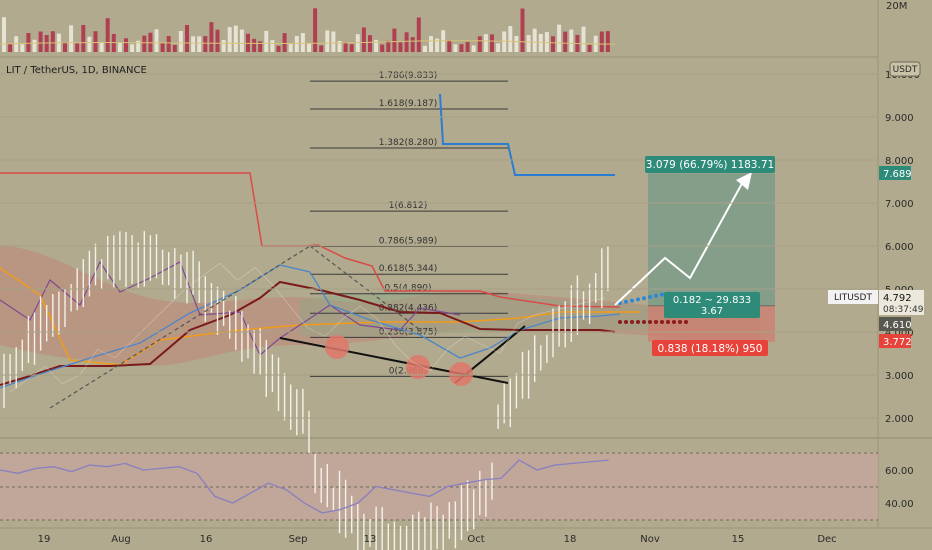 The image size is (932, 550). Describe the element at coordinates (230, 308) in the screenshot. I see `lagging-span-line` at that location.